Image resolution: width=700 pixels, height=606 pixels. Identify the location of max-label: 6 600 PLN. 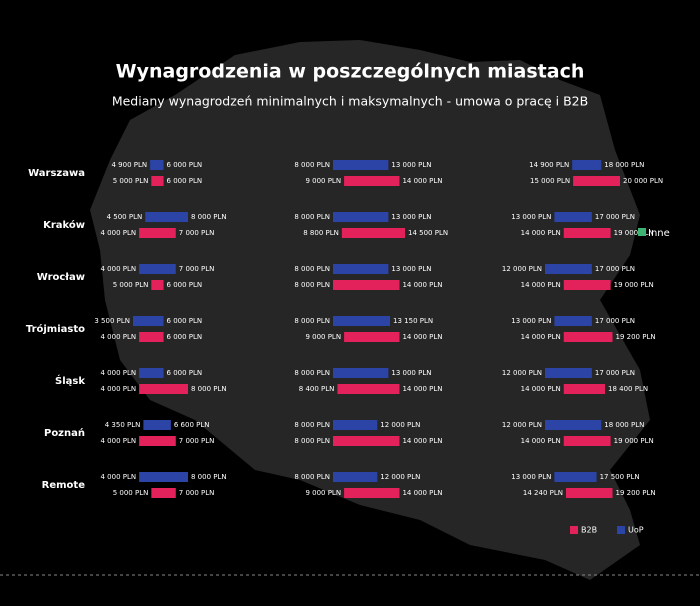
(192, 425).